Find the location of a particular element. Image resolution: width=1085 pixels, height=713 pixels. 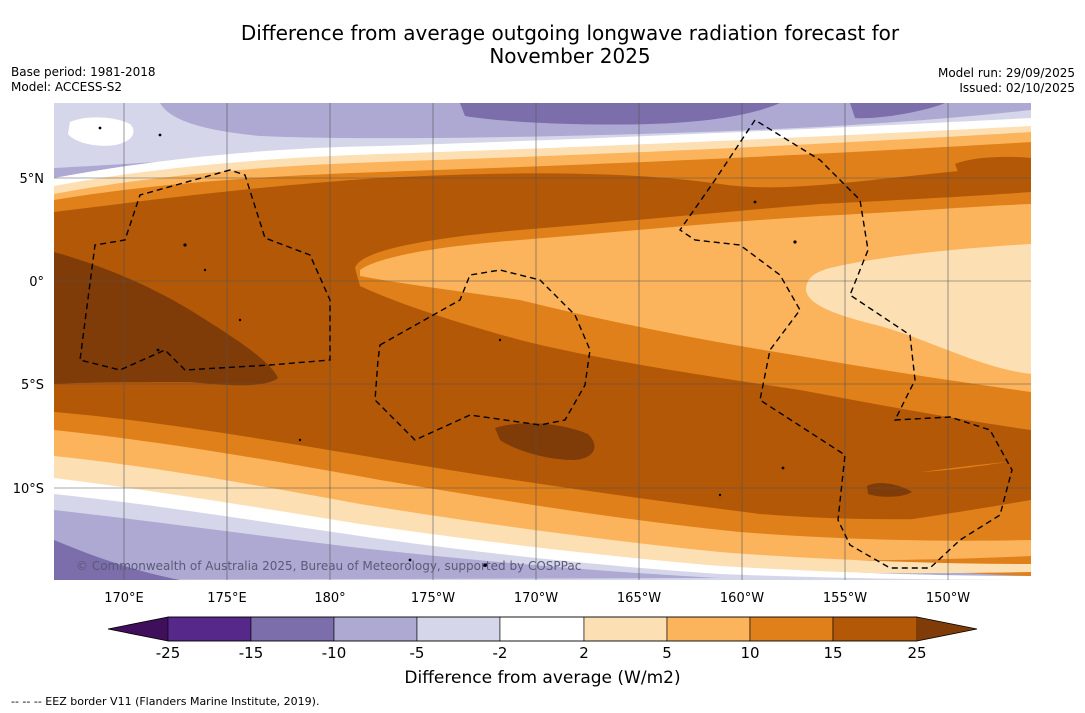

meta-left: Base period: 1981-2018 Model: ACCESS-S2 is located at coordinates (83, 80).